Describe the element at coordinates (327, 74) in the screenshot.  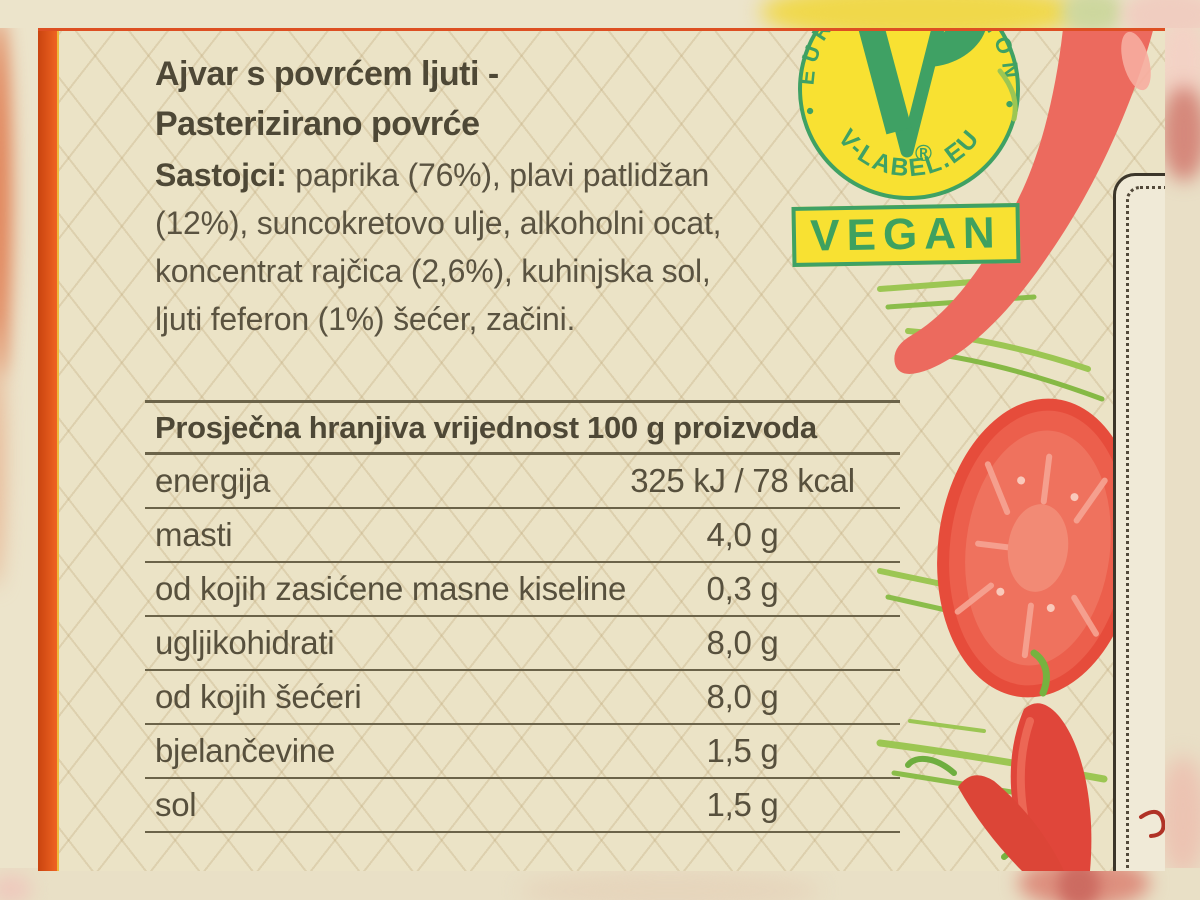
I see `product-title-line1: Ajvar s povrćem ljuti -` at that location.